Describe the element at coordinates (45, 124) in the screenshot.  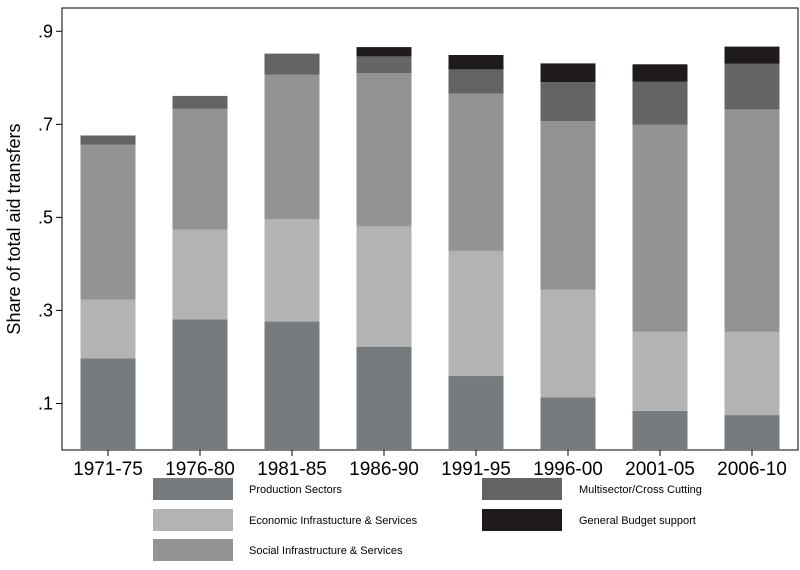
I see `y-tick-label: .7` at that location.